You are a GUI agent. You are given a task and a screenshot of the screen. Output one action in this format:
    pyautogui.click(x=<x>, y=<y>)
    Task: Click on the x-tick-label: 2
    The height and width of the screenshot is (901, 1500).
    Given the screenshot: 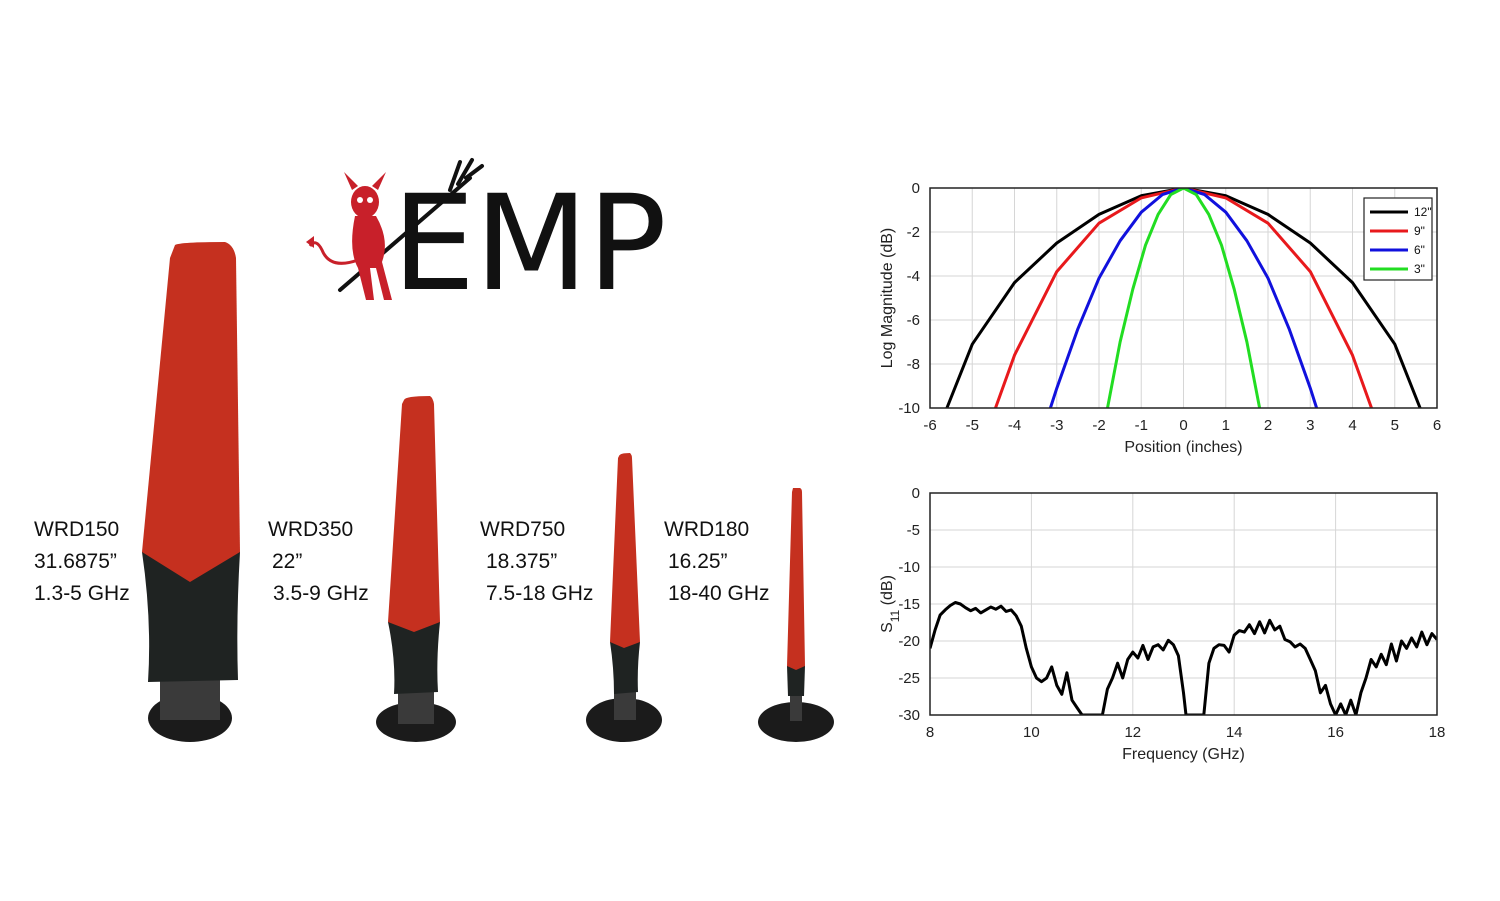 What is the action you would take?
    pyautogui.click(x=1268, y=425)
    